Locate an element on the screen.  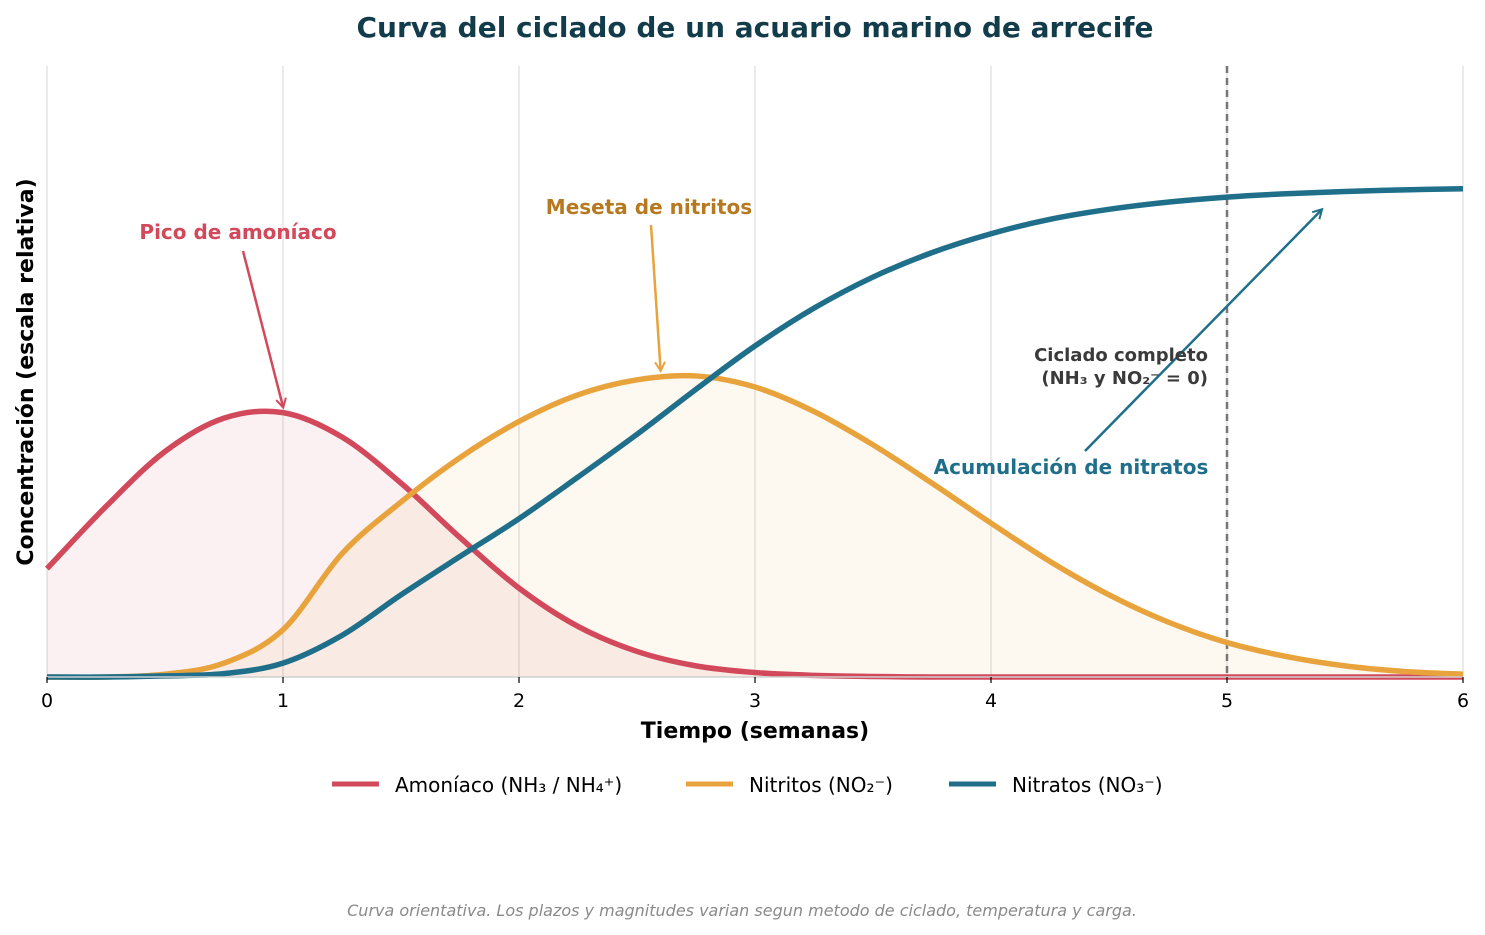
x-tick-label-2: 2 is located at coordinates (519, 701).